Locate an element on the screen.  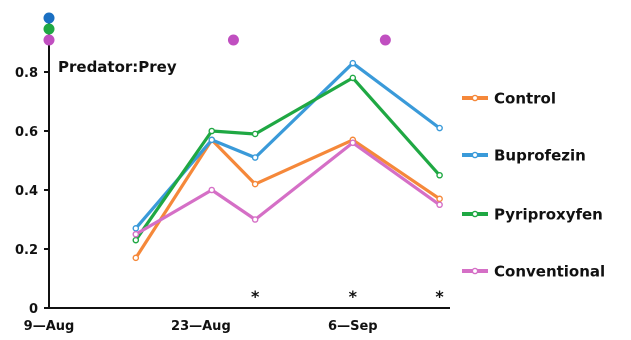
legend-label-buprofezin: Buprofezin is located at coordinates (540, 156).